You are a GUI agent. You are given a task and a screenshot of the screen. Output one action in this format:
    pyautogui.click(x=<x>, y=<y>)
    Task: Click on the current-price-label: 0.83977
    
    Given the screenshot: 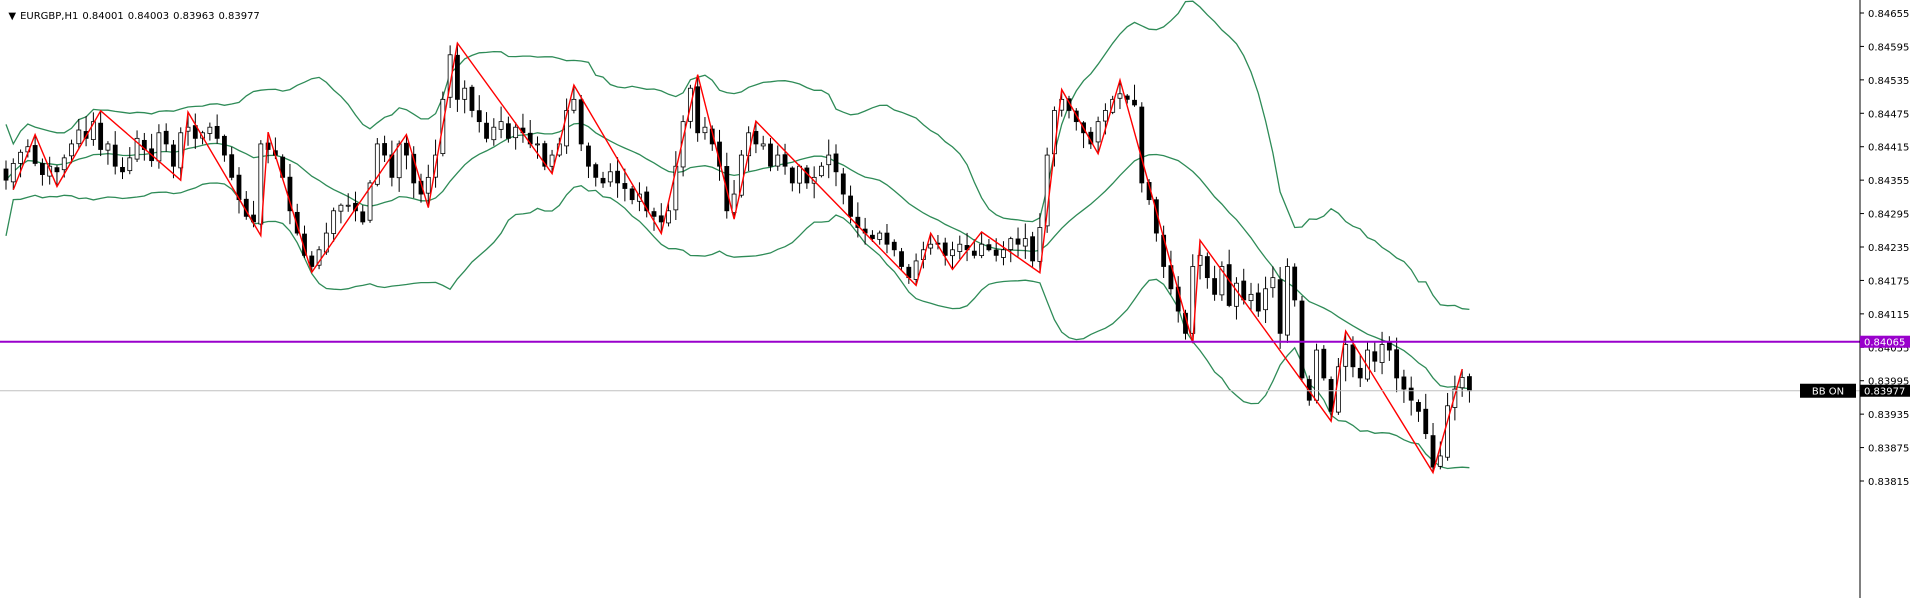 What is the action you would take?
    pyautogui.click(x=1884, y=392)
    